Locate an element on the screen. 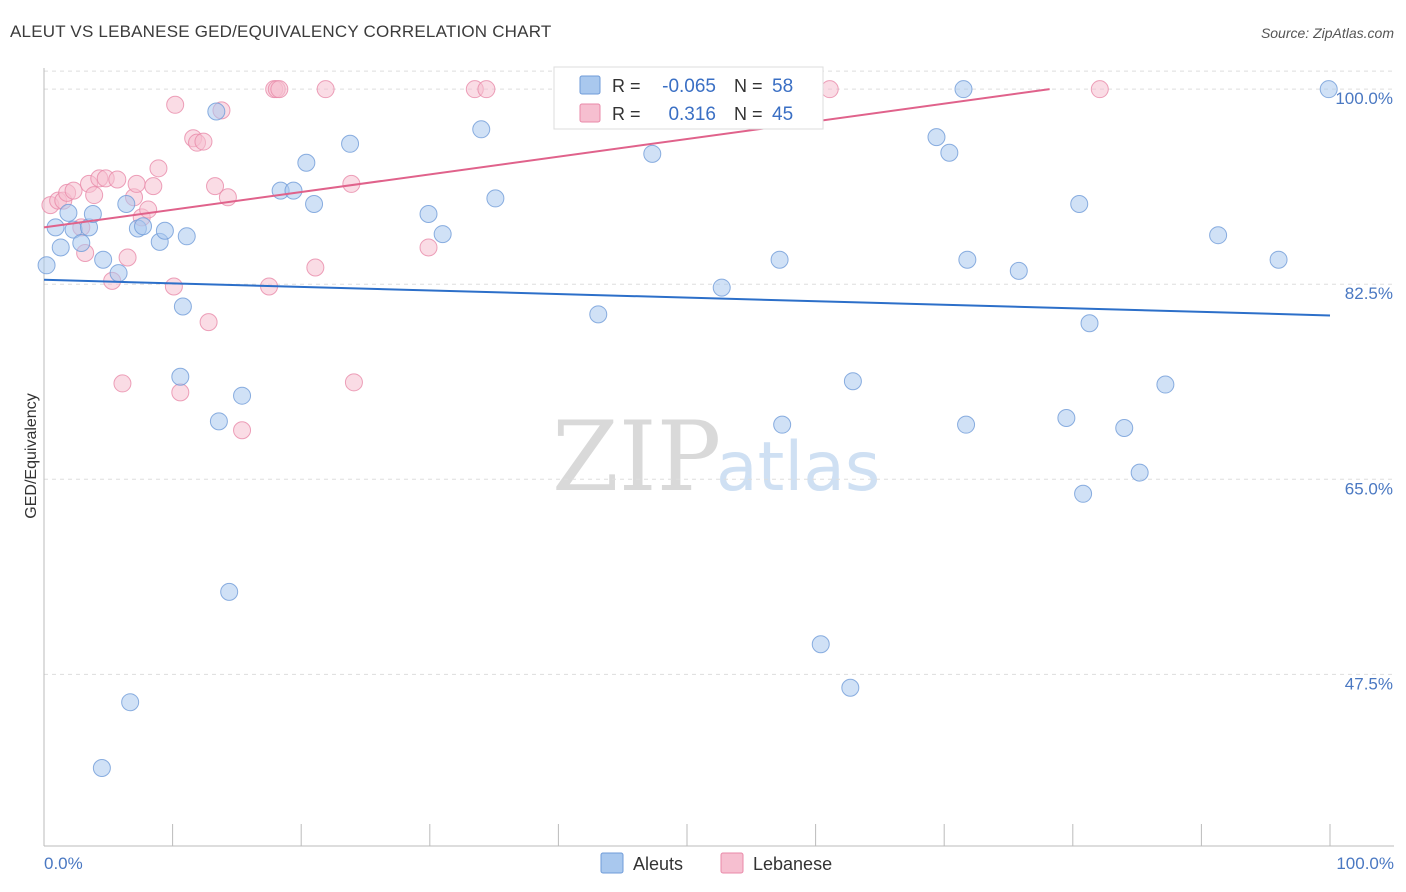 This screenshot has width=1406, height=892. lebanese-swatch is located at coordinates (590, 113).